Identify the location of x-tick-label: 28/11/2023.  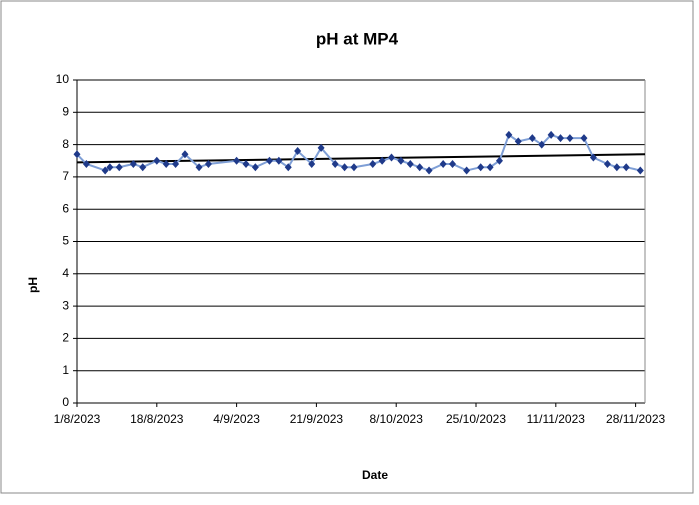
(635, 419).